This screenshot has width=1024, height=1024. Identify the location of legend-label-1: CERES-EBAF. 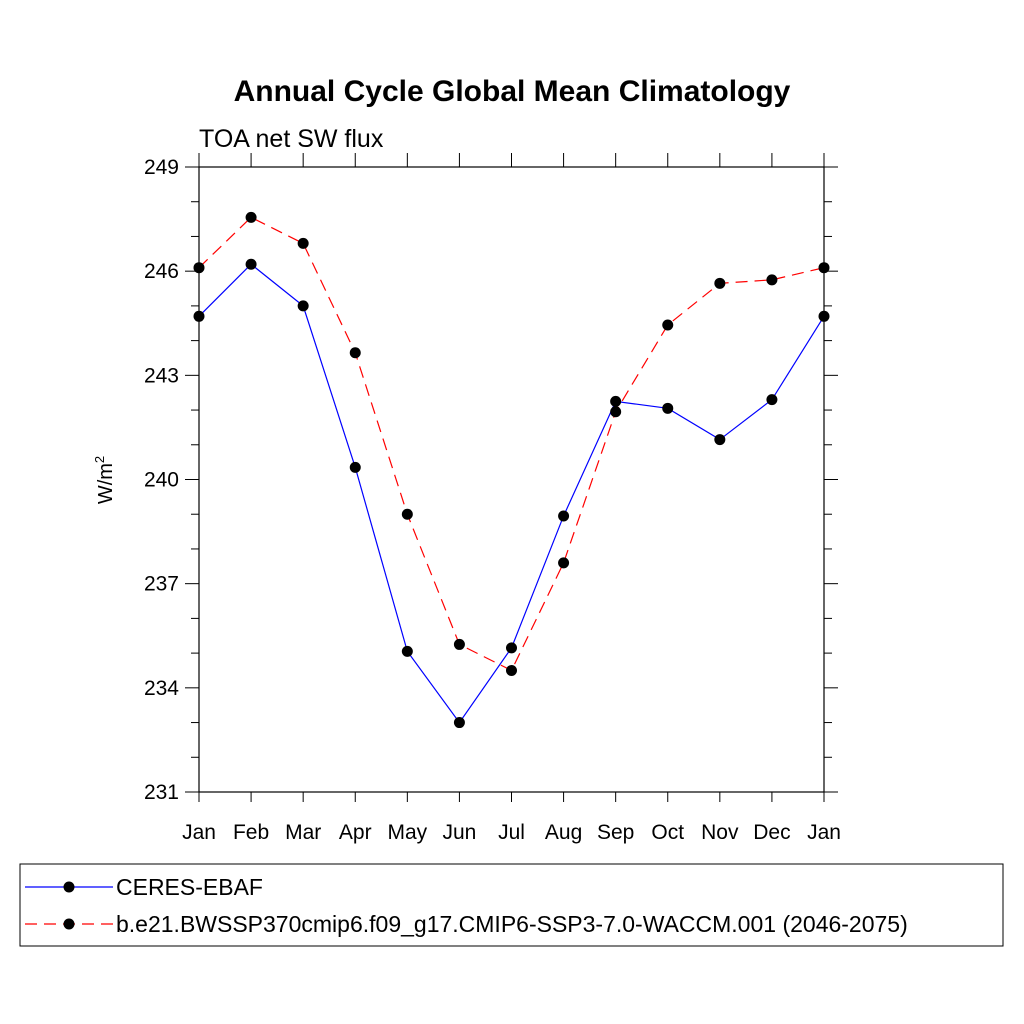
(189, 887).